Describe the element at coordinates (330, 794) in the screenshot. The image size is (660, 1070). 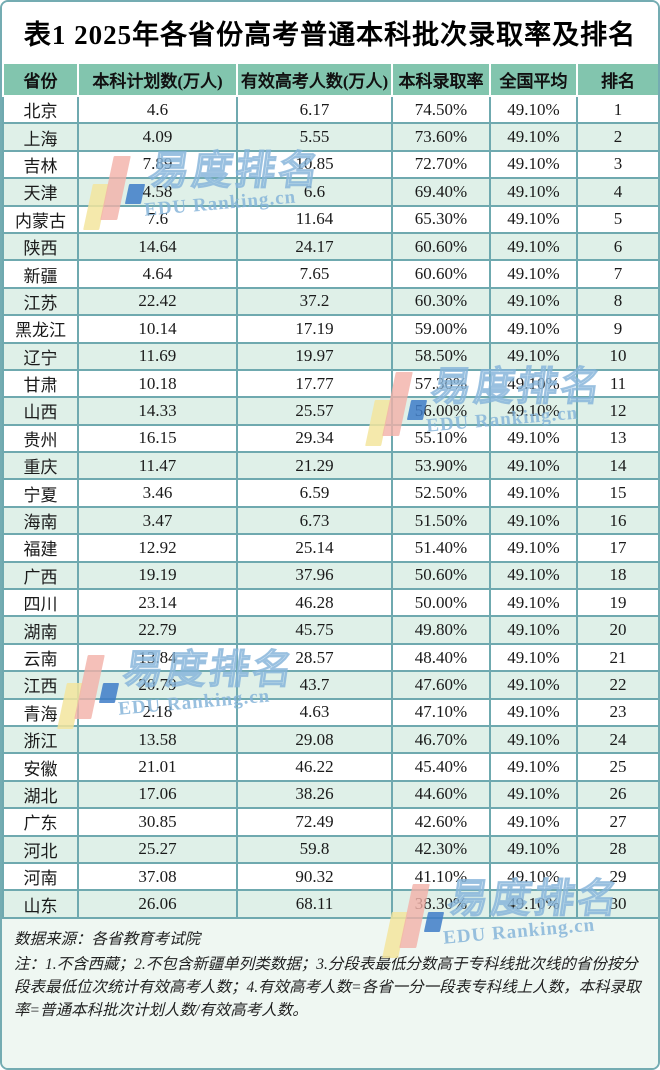
I see `table-row: 湖北 17.06 38.26 44.60% 49.10% 26` at that location.